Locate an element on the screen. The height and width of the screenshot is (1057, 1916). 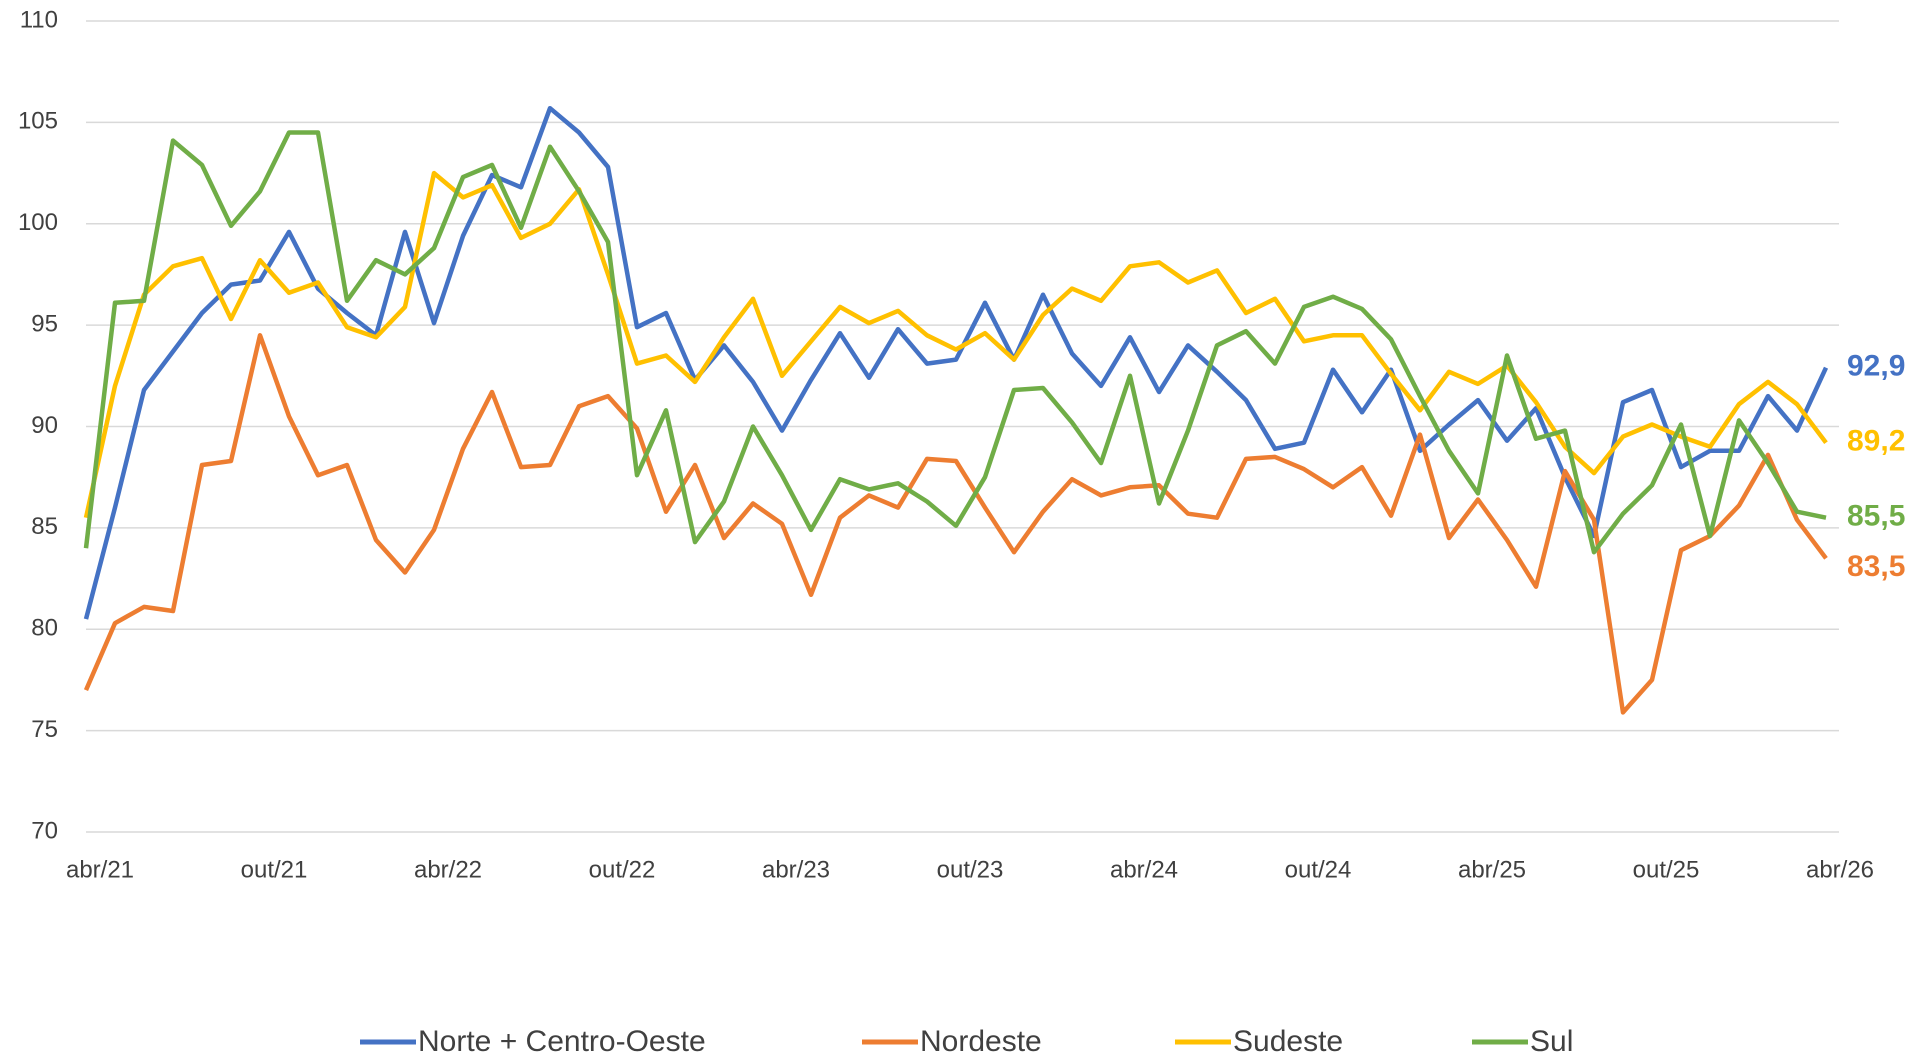
legend-label: Norte + Centro-Oeste is located at coordinates (562, 1041).